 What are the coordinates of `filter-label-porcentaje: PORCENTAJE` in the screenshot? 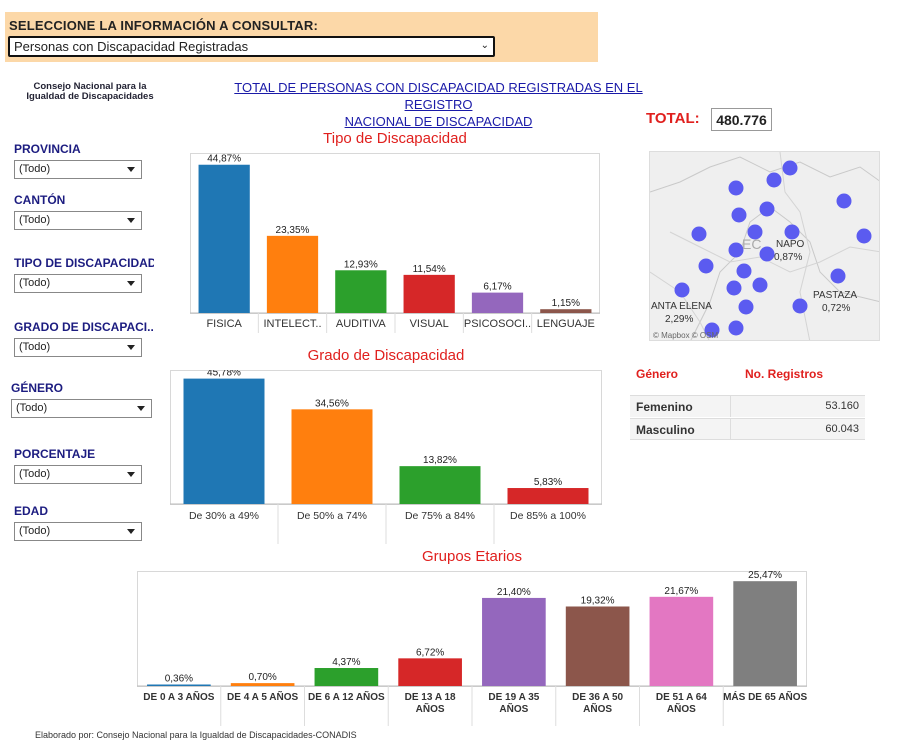 It's located at (55, 454).